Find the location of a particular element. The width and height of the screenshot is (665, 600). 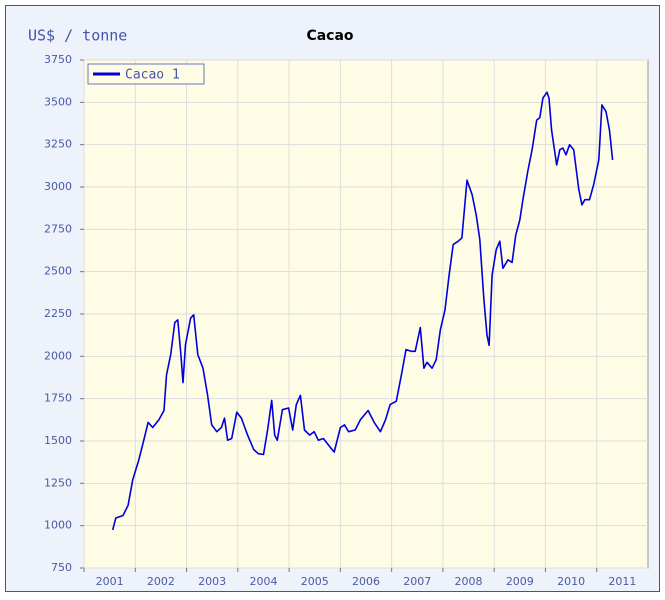

x-tick-label: 2008 is located at coordinates (469, 581).